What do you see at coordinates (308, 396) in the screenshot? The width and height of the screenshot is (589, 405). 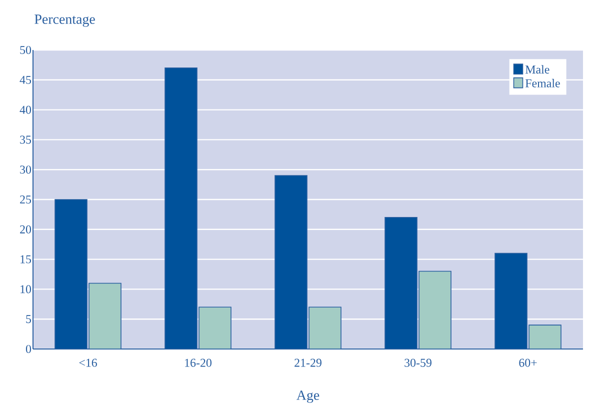 I see `x-axis-title: Age` at bounding box center [308, 396].